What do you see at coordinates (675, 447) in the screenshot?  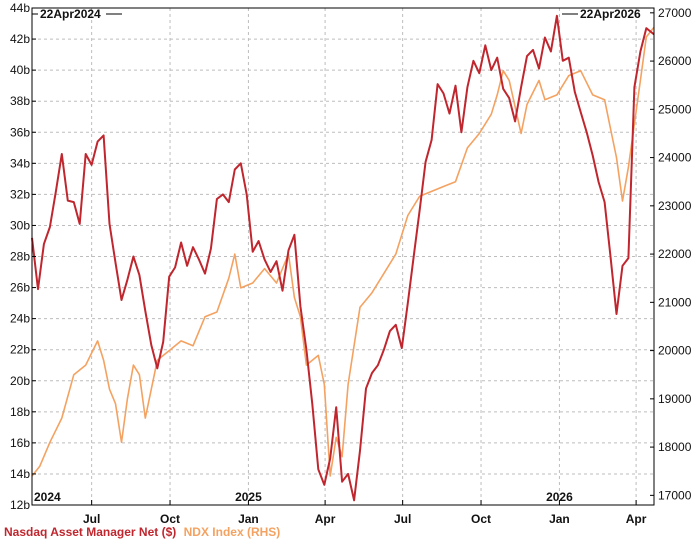 I see `right-tick-label: 18000` at bounding box center [675, 447].